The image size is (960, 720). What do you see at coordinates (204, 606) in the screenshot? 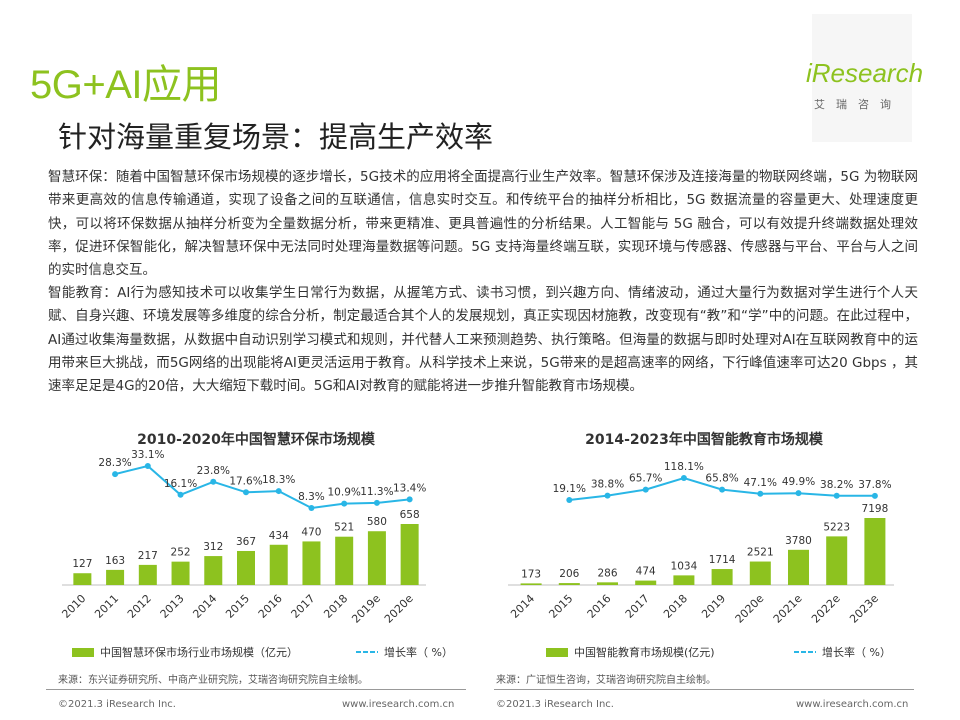
I see `x-tick-label: 2014` at bounding box center [204, 606].